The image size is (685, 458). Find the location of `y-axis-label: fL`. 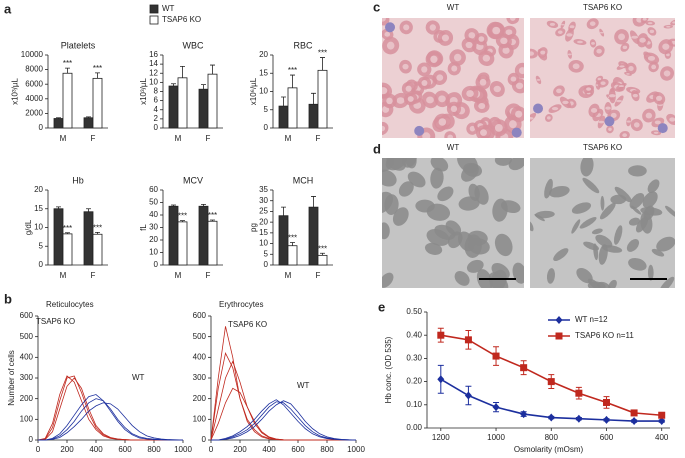

y-axis-label: fL is located at coordinates (143, 227).